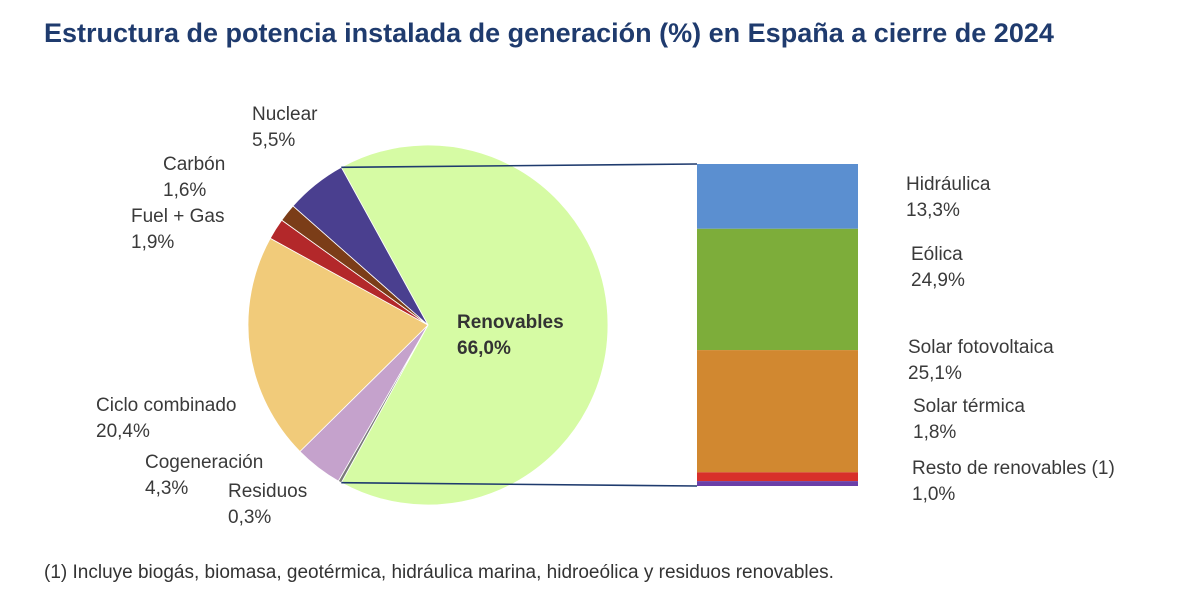 Image resolution: width=1187 pixels, height=595 pixels. What do you see at coordinates (777, 411) in the screenshot?
I see `bar-segment-fotovoltaica` at bounding box center [777, 411].